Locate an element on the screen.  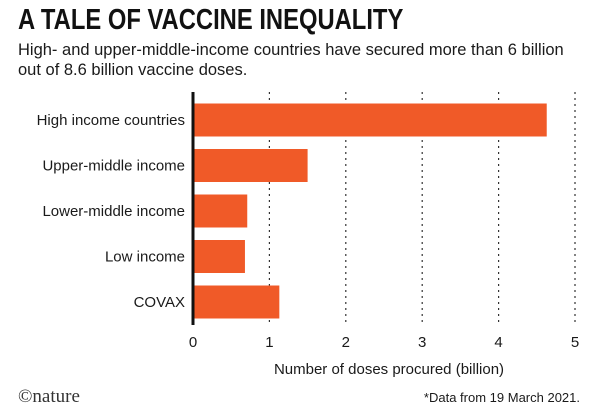
x-tick-label-3: 3 is located at coordinates (422, 342).